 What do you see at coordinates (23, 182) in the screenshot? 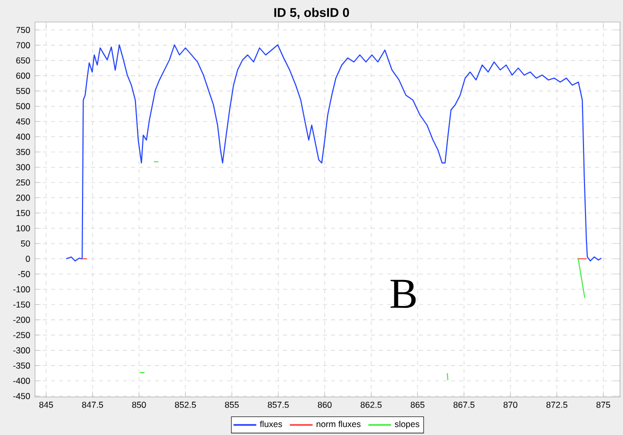
I see `y-tick-label: 250` at bounding box center [23, 182].